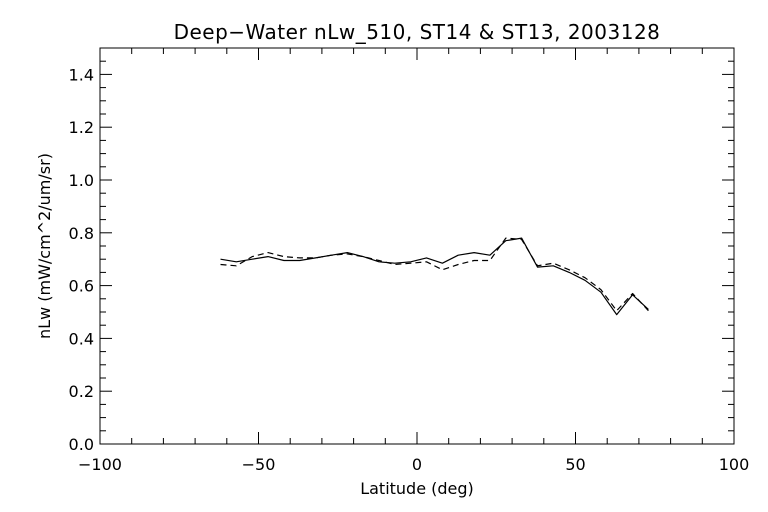 The height and width of the screenshot is (512, 768). I want to click on chart-title: Deep−Water nLw_510, ST14 & ST13, 2003128, so click(417, 32).